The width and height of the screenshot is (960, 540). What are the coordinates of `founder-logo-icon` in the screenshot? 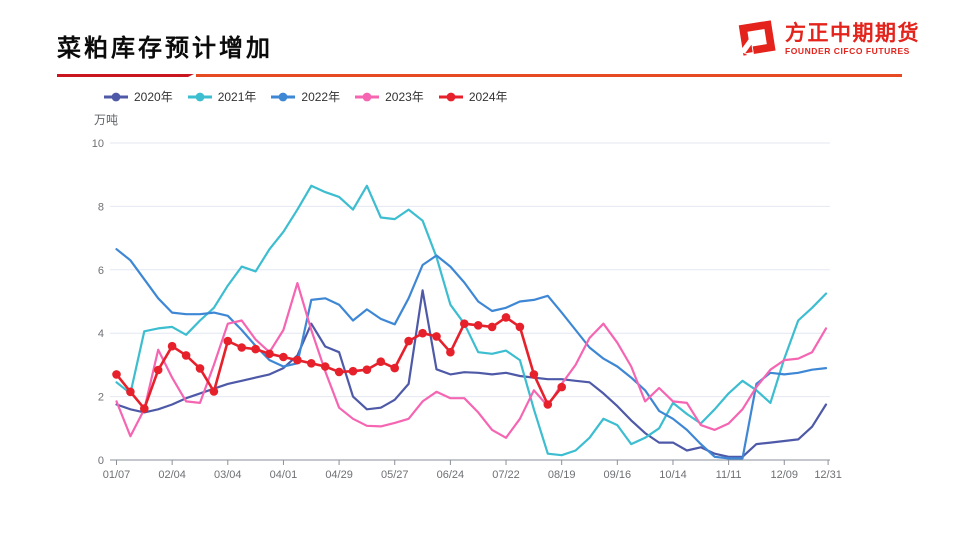 It's located at (757, 39).